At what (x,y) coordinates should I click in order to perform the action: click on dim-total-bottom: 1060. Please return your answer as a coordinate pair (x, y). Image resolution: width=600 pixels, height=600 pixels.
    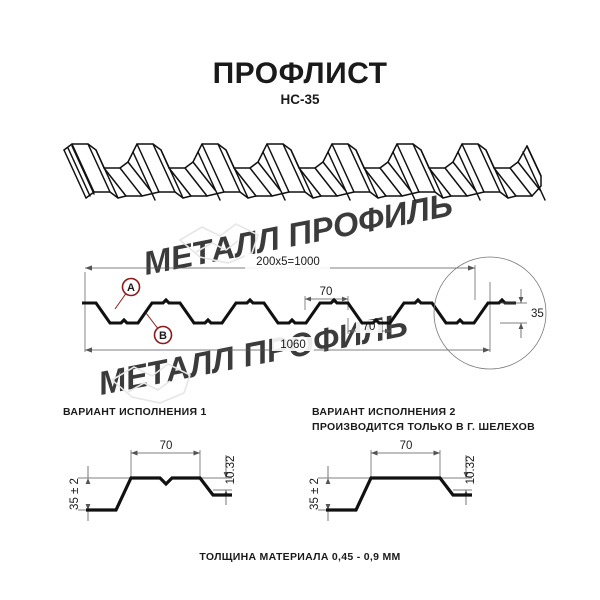
    Looking at the image, I should click on (287, 345).